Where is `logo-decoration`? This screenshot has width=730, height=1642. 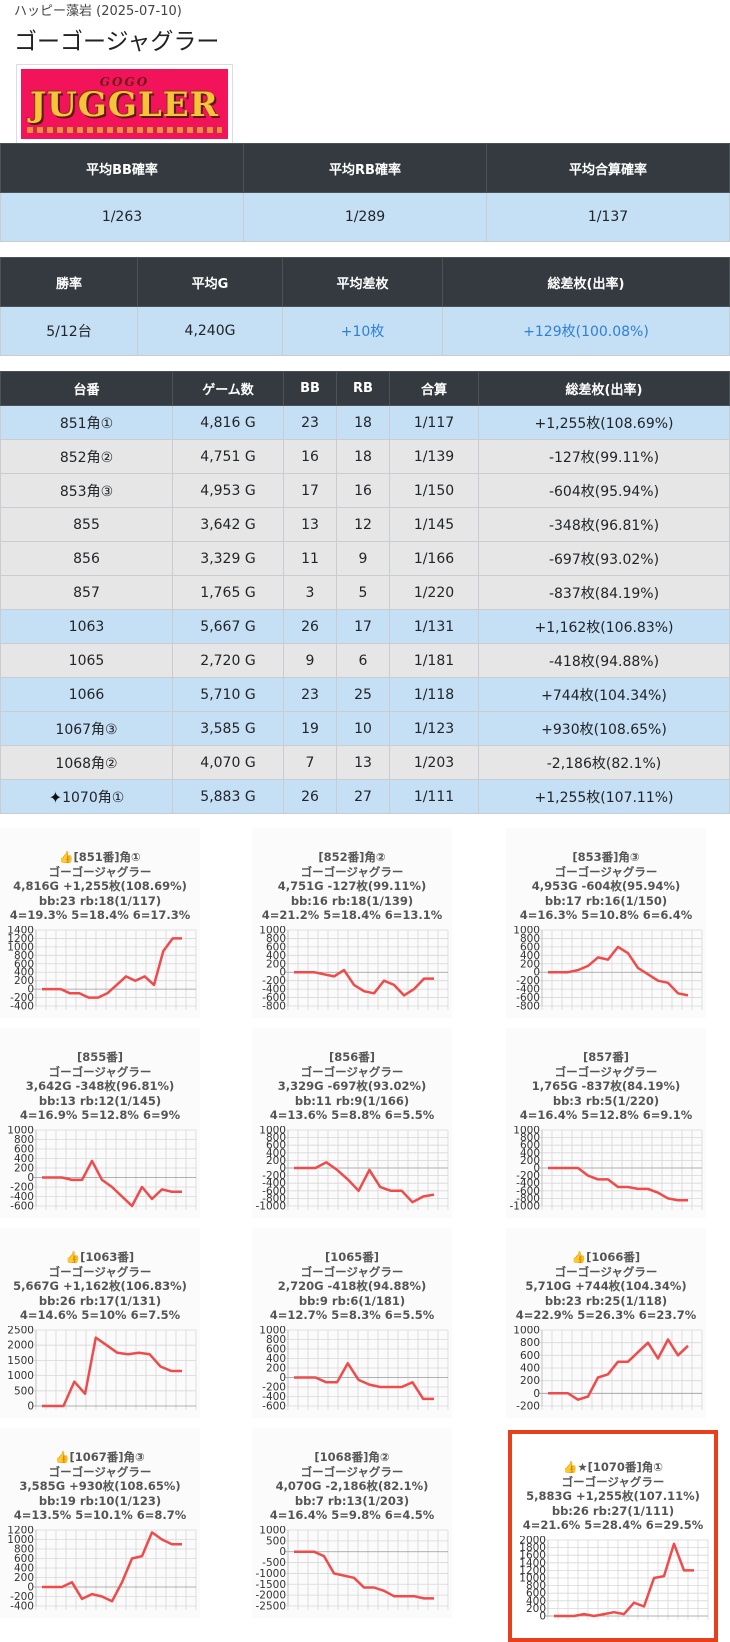
logo-decoration is located at coordinates (124, 130).